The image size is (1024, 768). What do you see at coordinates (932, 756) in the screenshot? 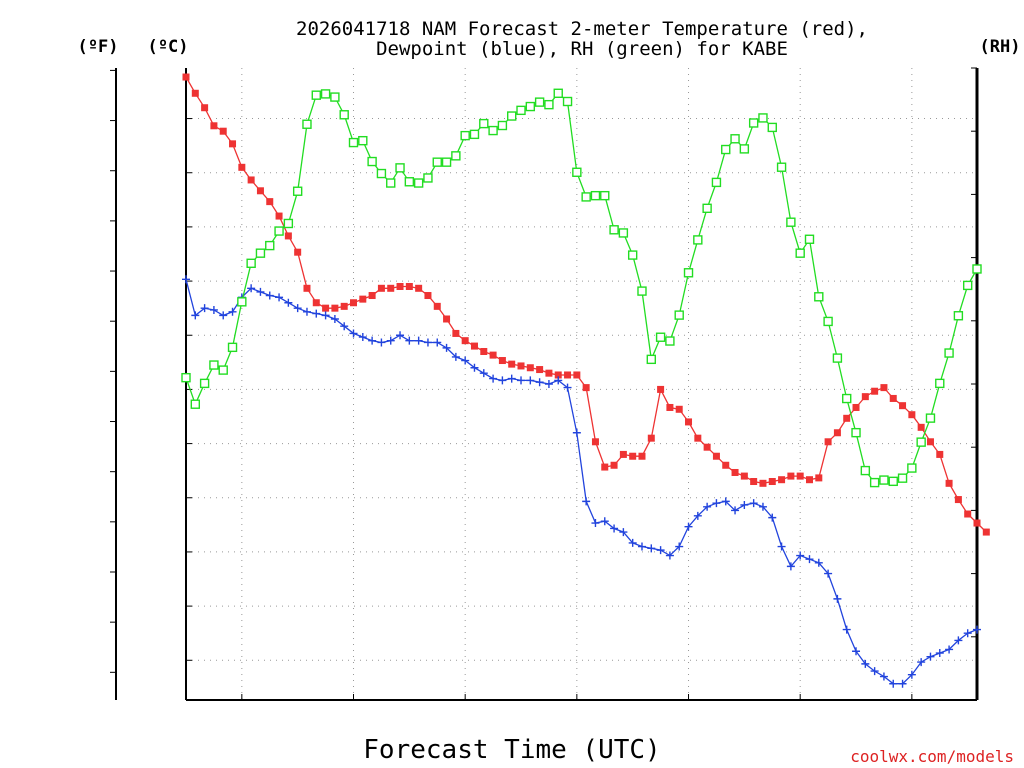
I see `credit-text: coolwx.com/models` at bounding box center [932, 756].